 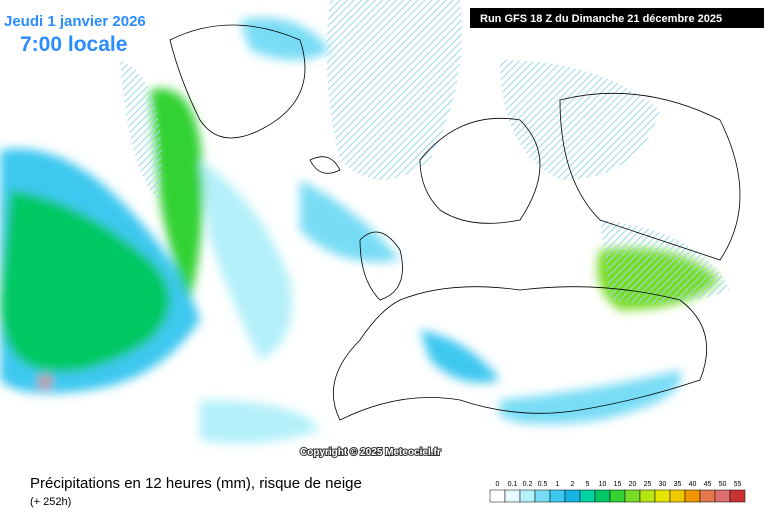 What do you see at coordinates (558, 484) in the screenshot?
I see `legend-label: 1` at bounding box center [558, 484].